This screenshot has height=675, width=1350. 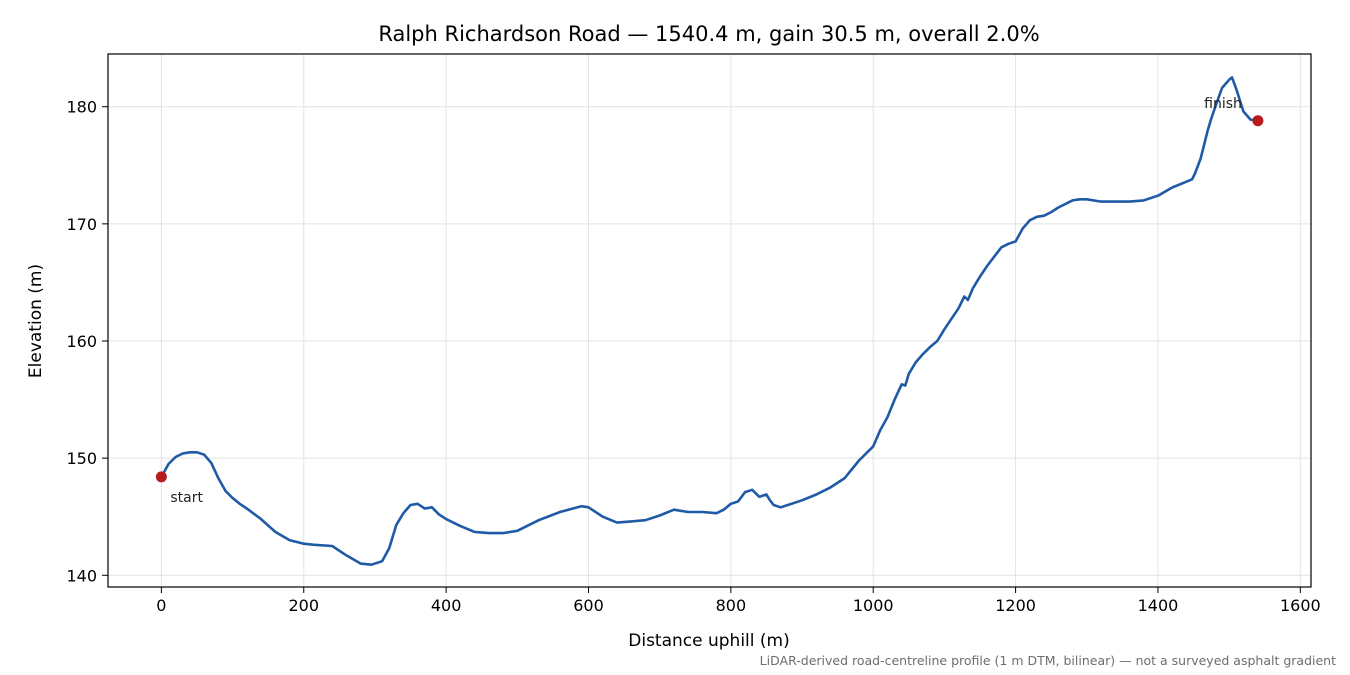 I want to click on x-tick-label: 400, so click(x=446, y=605).